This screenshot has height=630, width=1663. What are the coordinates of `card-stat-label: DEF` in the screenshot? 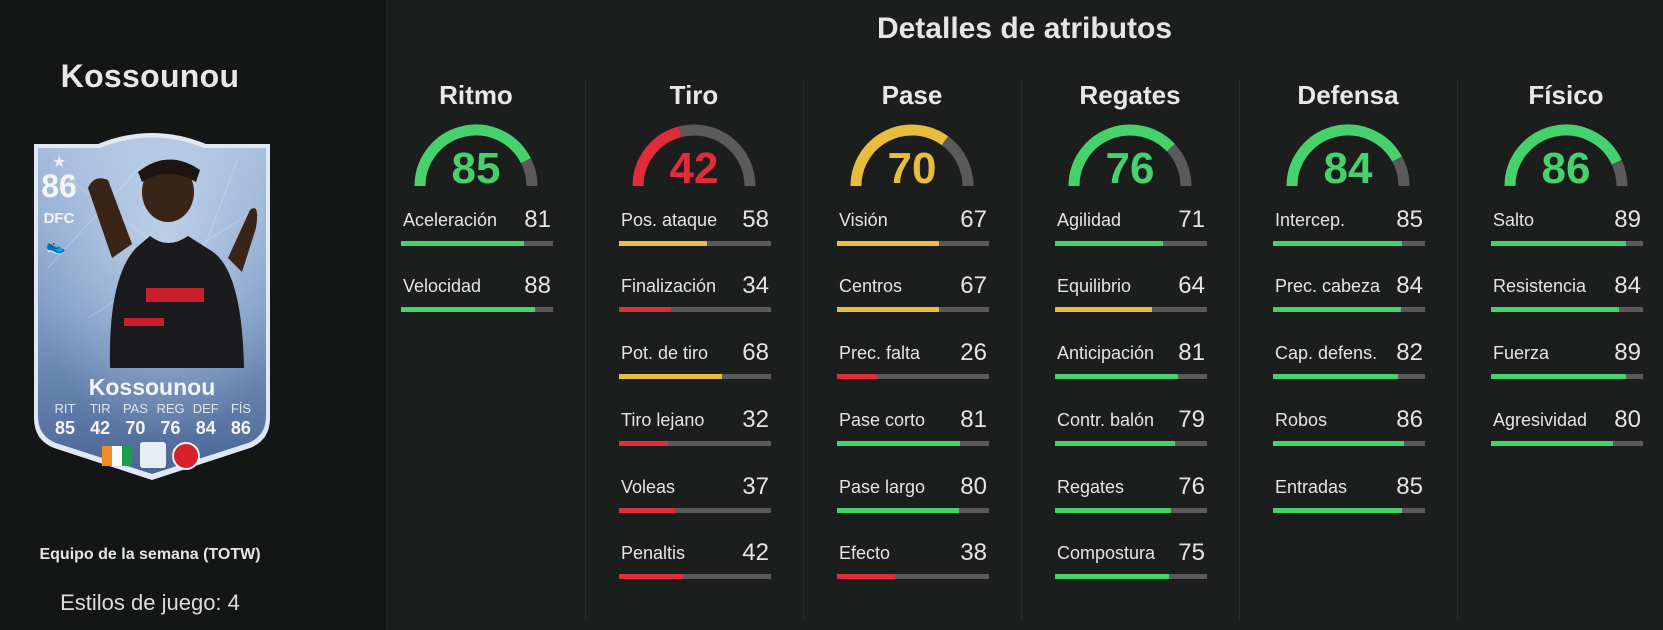 It's located at (205, 408).